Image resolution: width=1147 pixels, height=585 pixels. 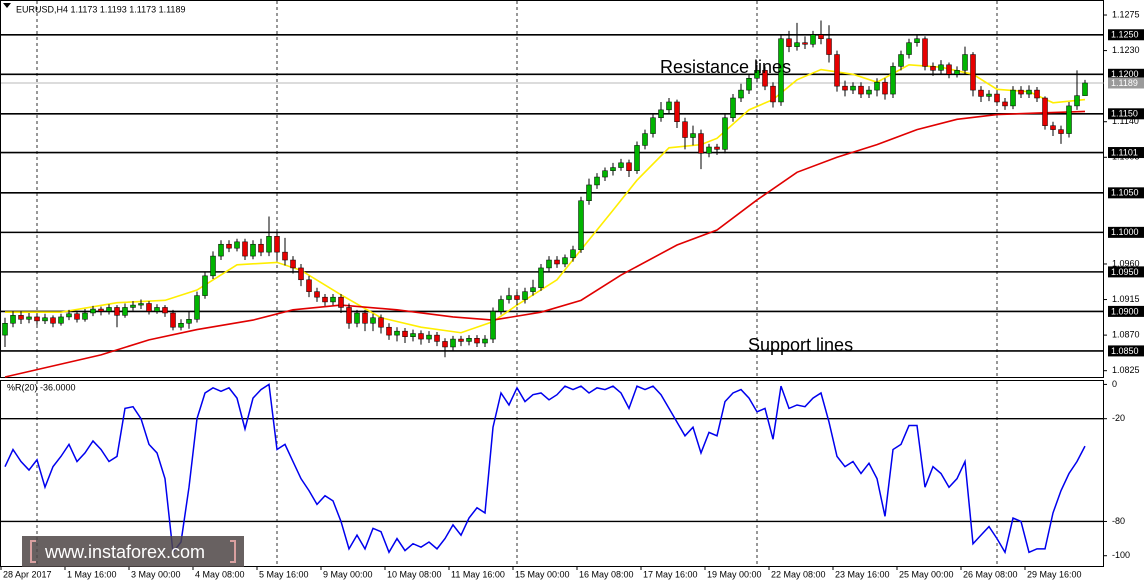 I want to click on y-tick-label: 1.0960, so click(x=1126, y=263).